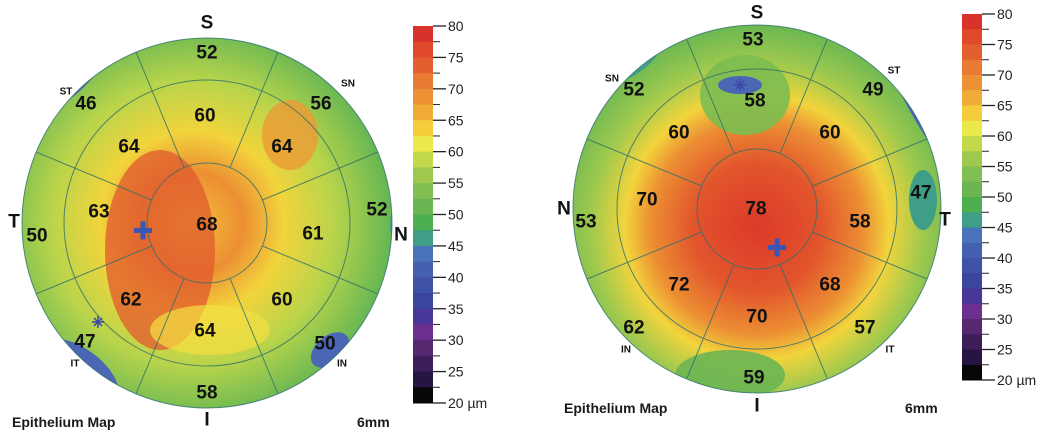 The image size is (1060, 444). I want to click on value-inner-it: 62, so click(130, 300).